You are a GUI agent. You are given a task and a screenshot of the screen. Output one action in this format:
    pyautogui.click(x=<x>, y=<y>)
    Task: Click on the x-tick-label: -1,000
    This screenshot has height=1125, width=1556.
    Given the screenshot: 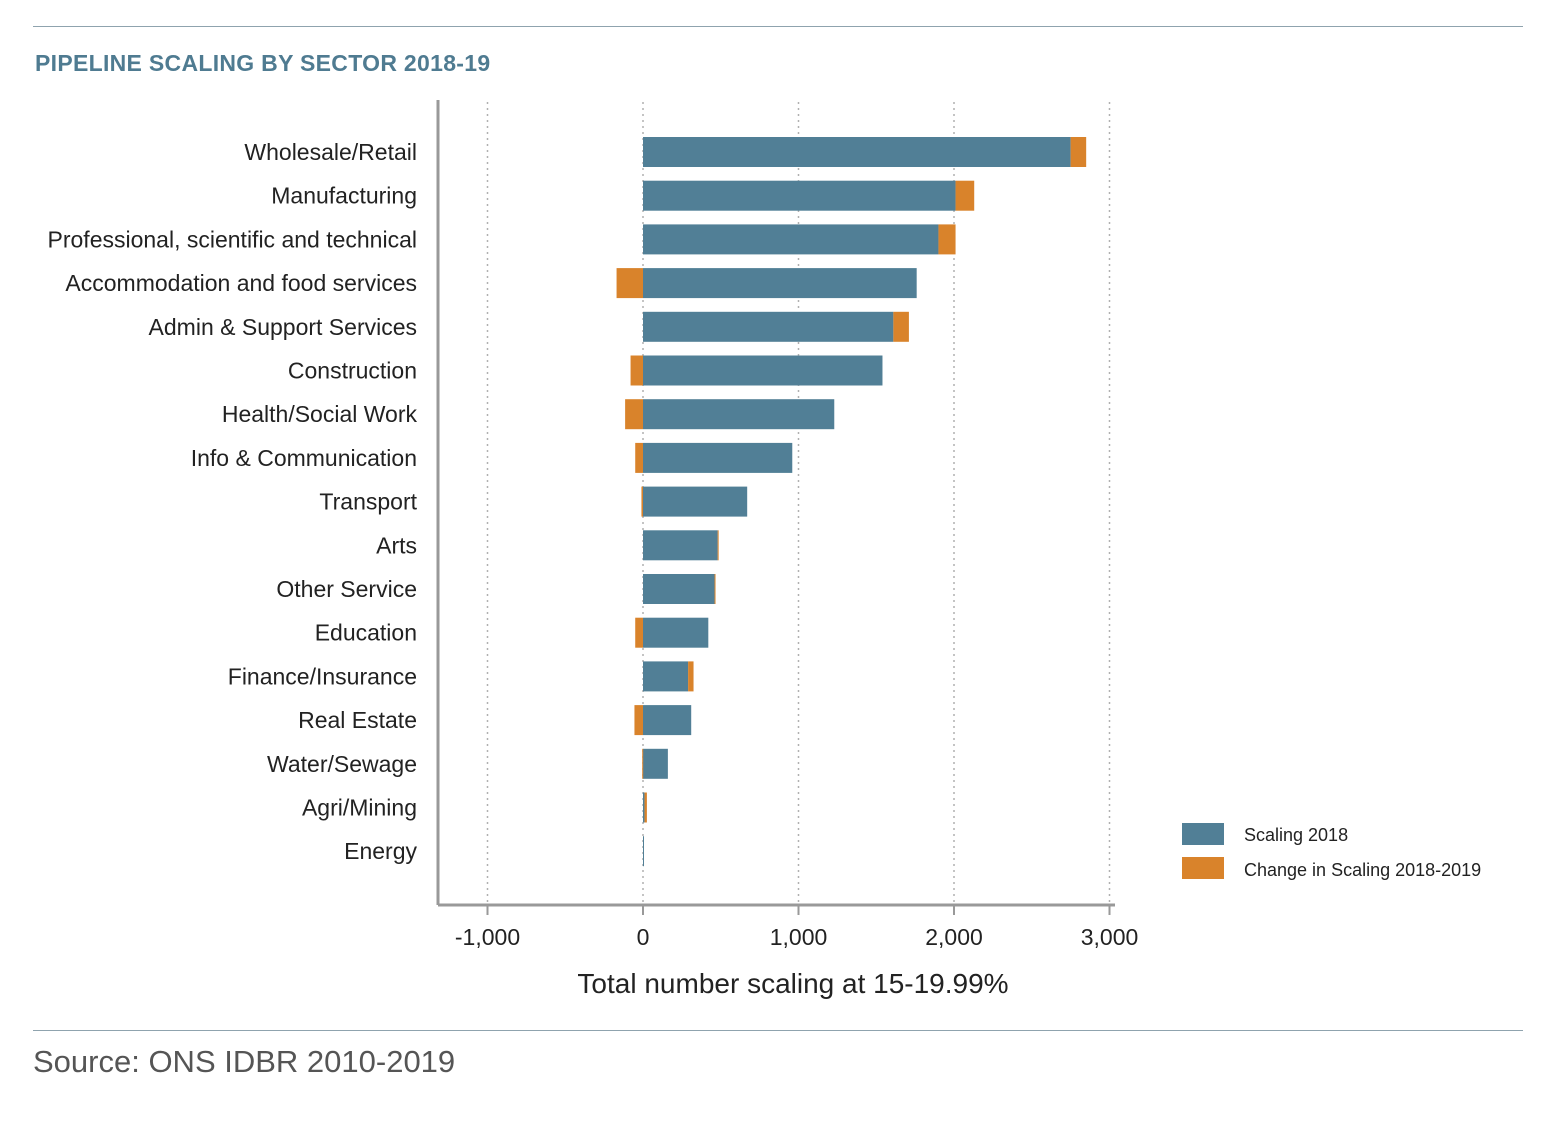 What is the action you would take?
    pyautogui.click(x=487, y=937)
    